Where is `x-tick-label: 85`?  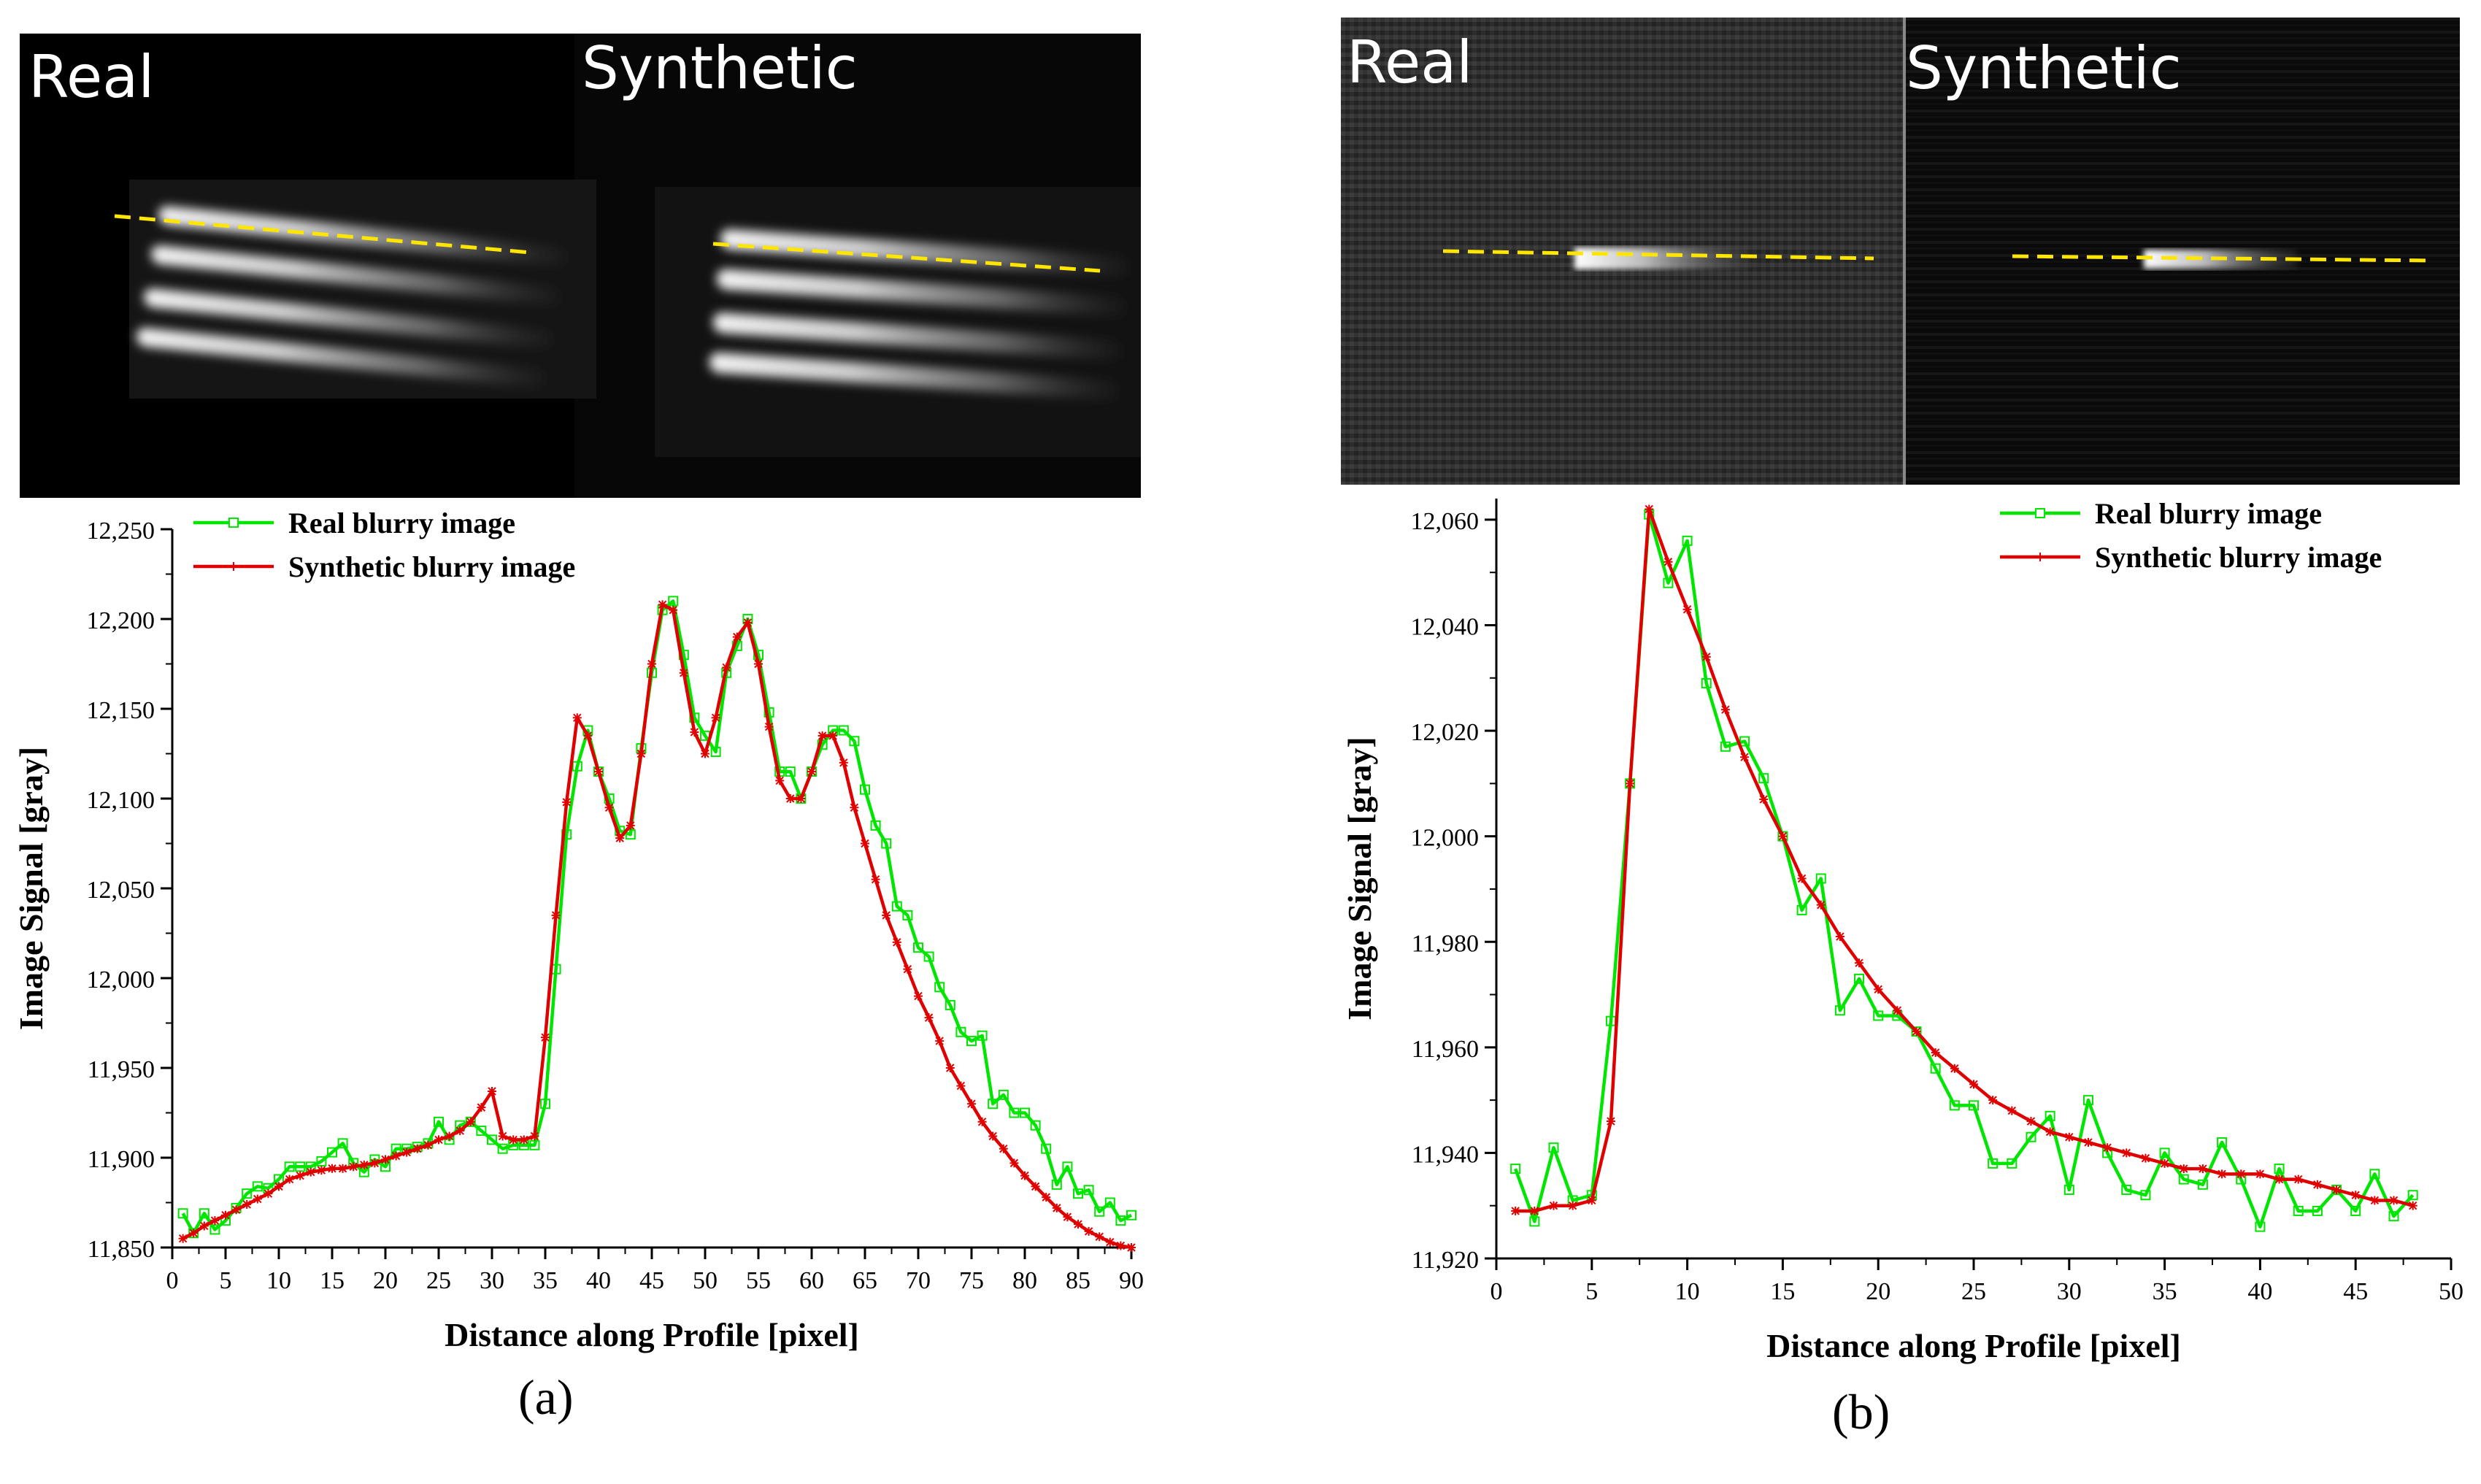 x-tick-label: 85 is located at coordinates (1078, 1280).